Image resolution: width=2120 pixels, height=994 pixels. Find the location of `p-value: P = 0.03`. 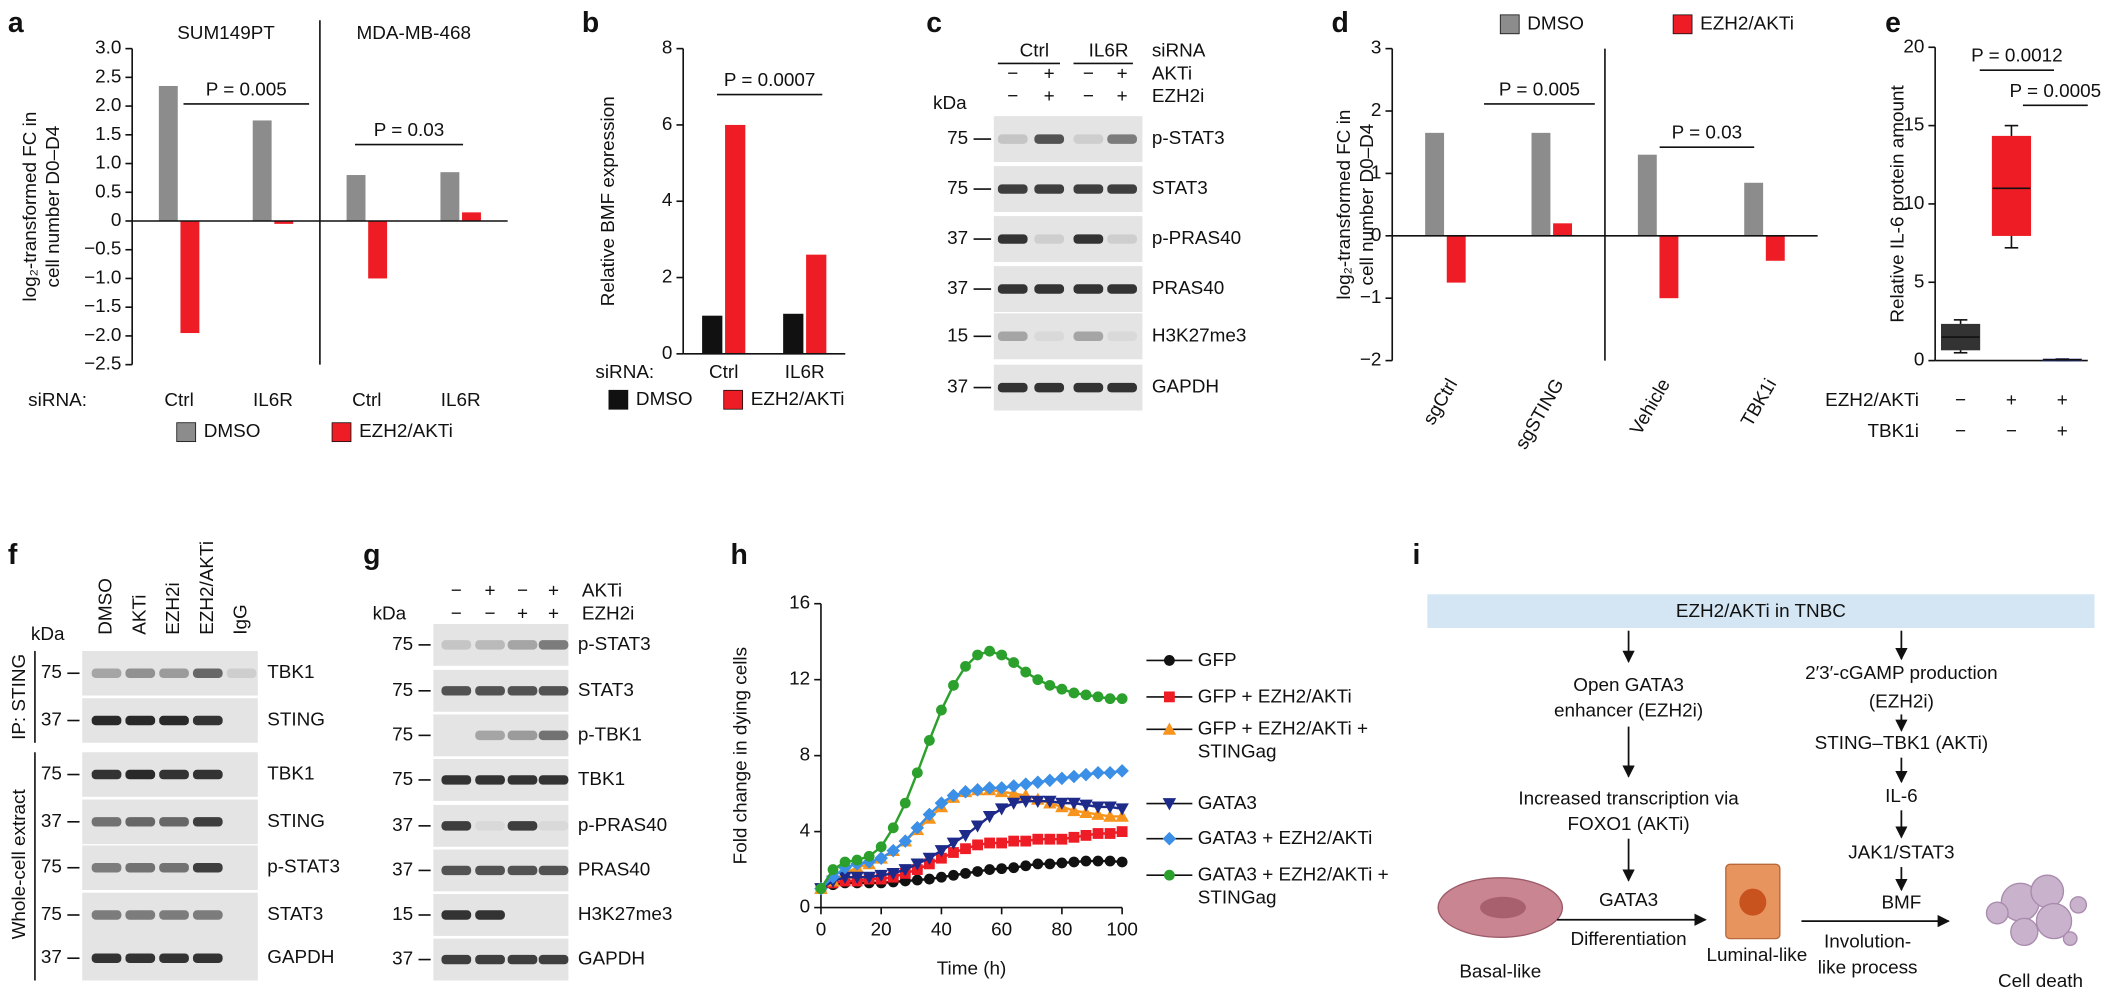

p-value: P = 0.03 is located at coordinates (1707, 133).